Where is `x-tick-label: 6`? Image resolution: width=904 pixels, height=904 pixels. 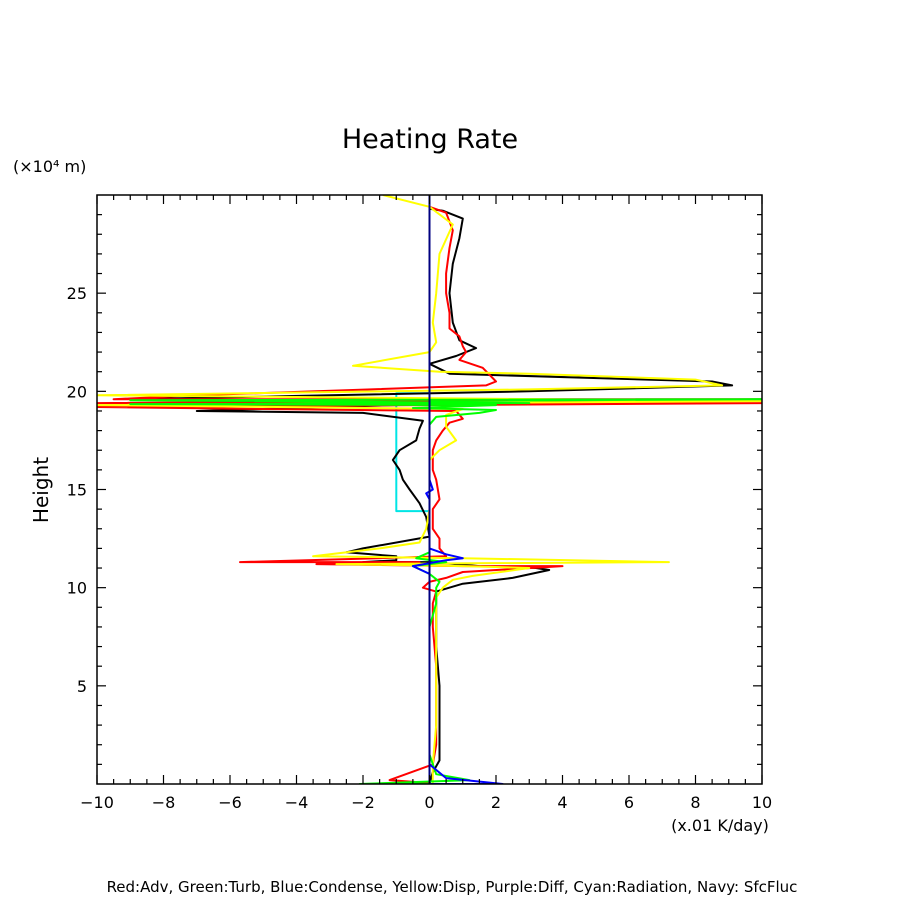
x-tick-label: 6 is located at coordinates (629, 802).